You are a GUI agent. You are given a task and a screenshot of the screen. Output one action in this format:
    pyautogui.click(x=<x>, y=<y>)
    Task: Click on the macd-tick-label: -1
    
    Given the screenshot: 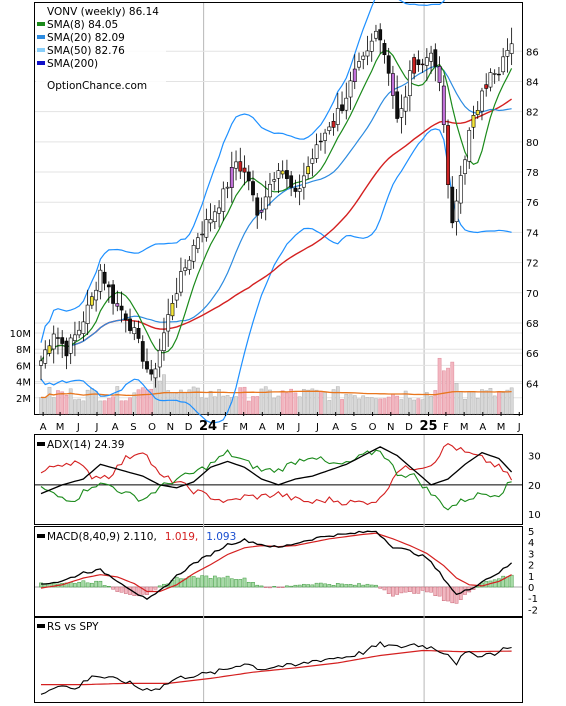 What is the action you would take?
    pyautogui.click(x=533, y=599)
    